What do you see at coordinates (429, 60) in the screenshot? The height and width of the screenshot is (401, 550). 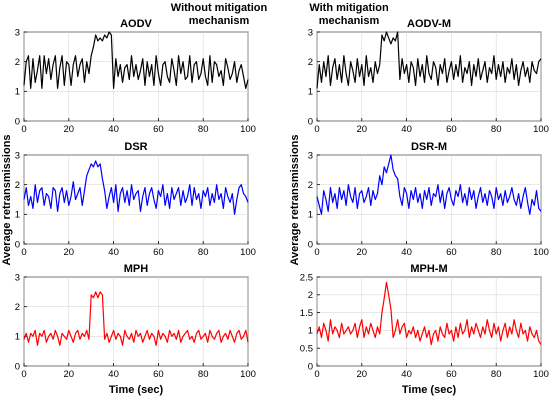 I see `series-line-aodv-m` at bounding box center [429, 60].